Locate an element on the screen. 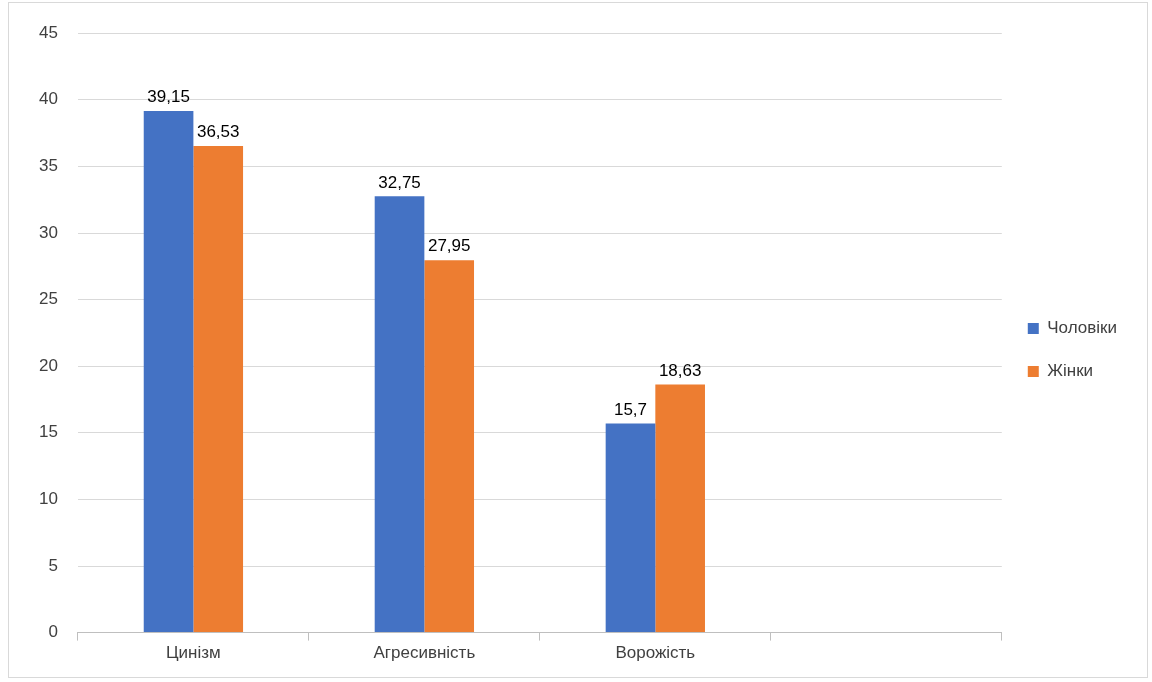 Image resolution: width=1152 pixels, height=682 pixels. y-tick-label: 0 is located at coordinates (53, 632).